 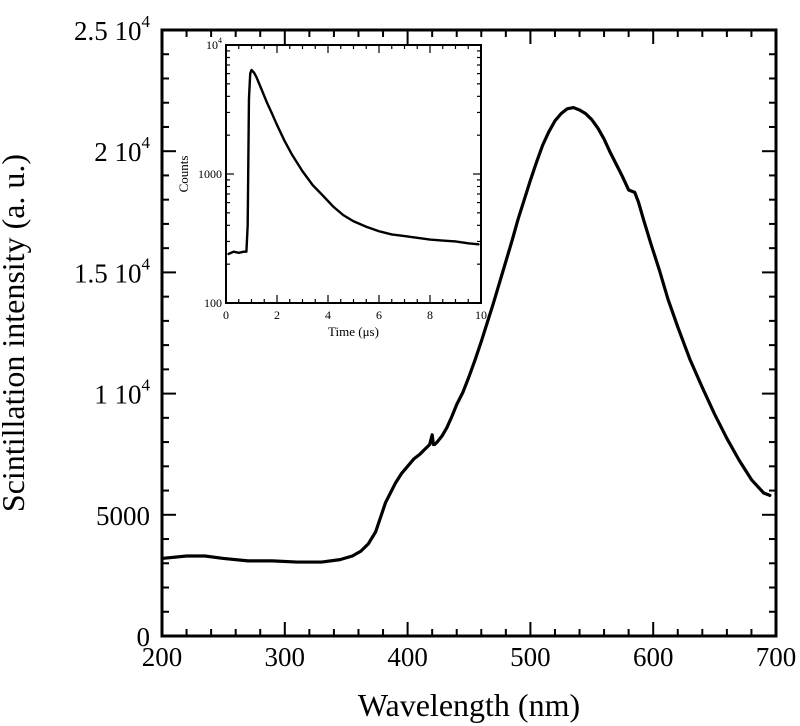 I want to click on main-y-tick-label: 1 104, so click(x=122, y=393).